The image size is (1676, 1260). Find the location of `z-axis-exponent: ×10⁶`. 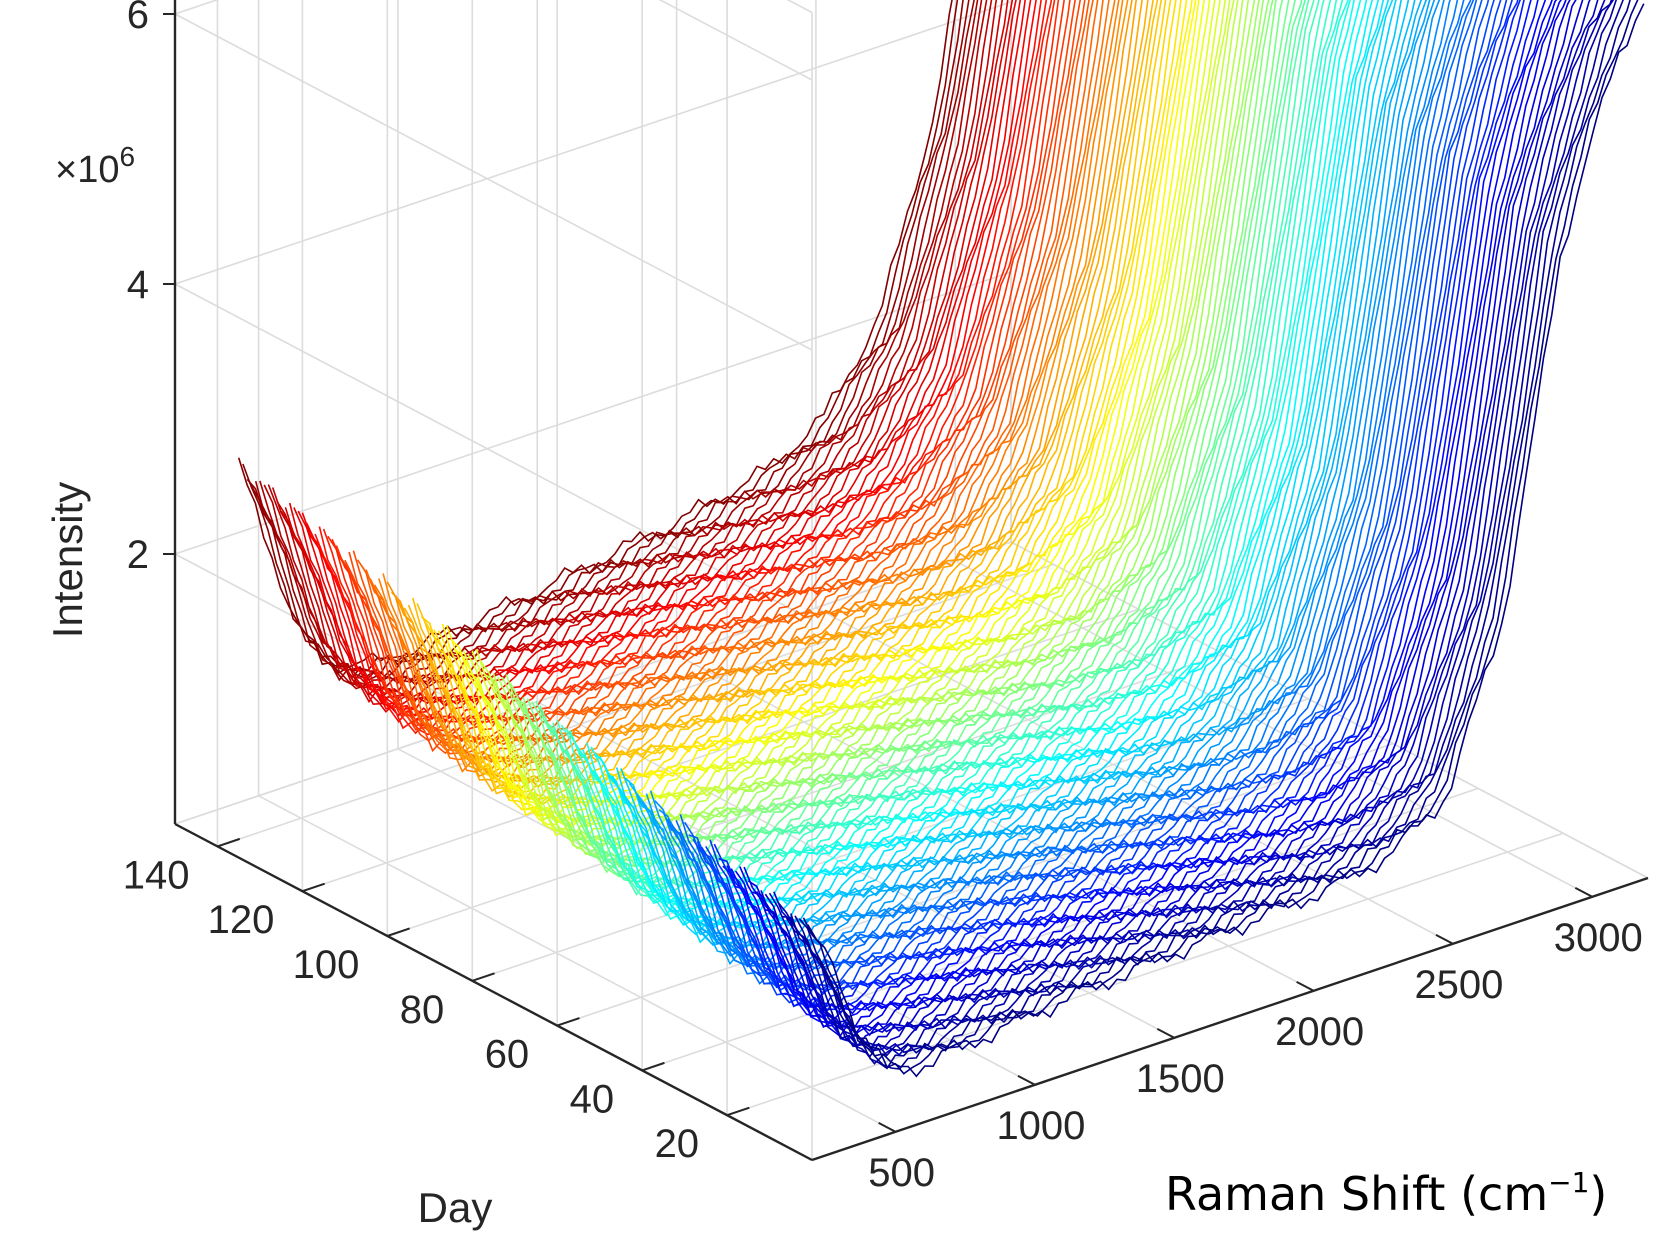

z-axis-exponent: ×10⁶ is located at coordinates (95, 166).